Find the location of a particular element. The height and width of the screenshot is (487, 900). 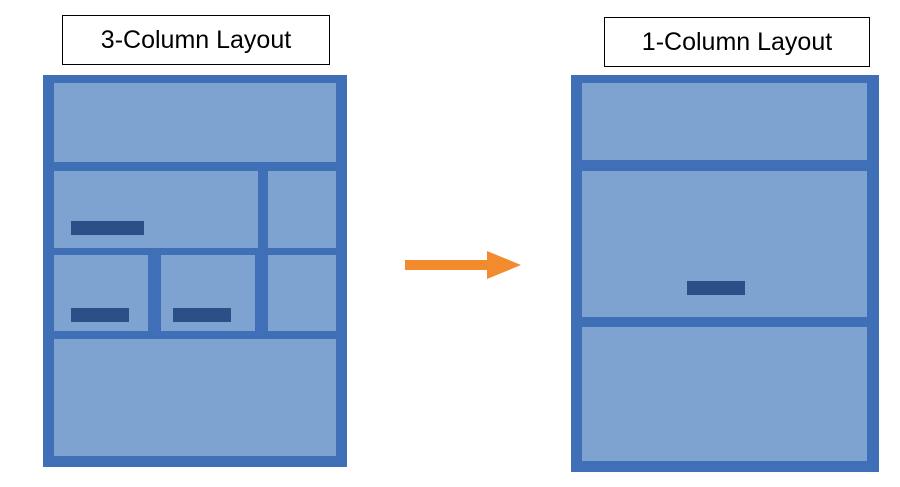

three-column-layout-label: 3-Column Layout is located at coordinates (196, 40).